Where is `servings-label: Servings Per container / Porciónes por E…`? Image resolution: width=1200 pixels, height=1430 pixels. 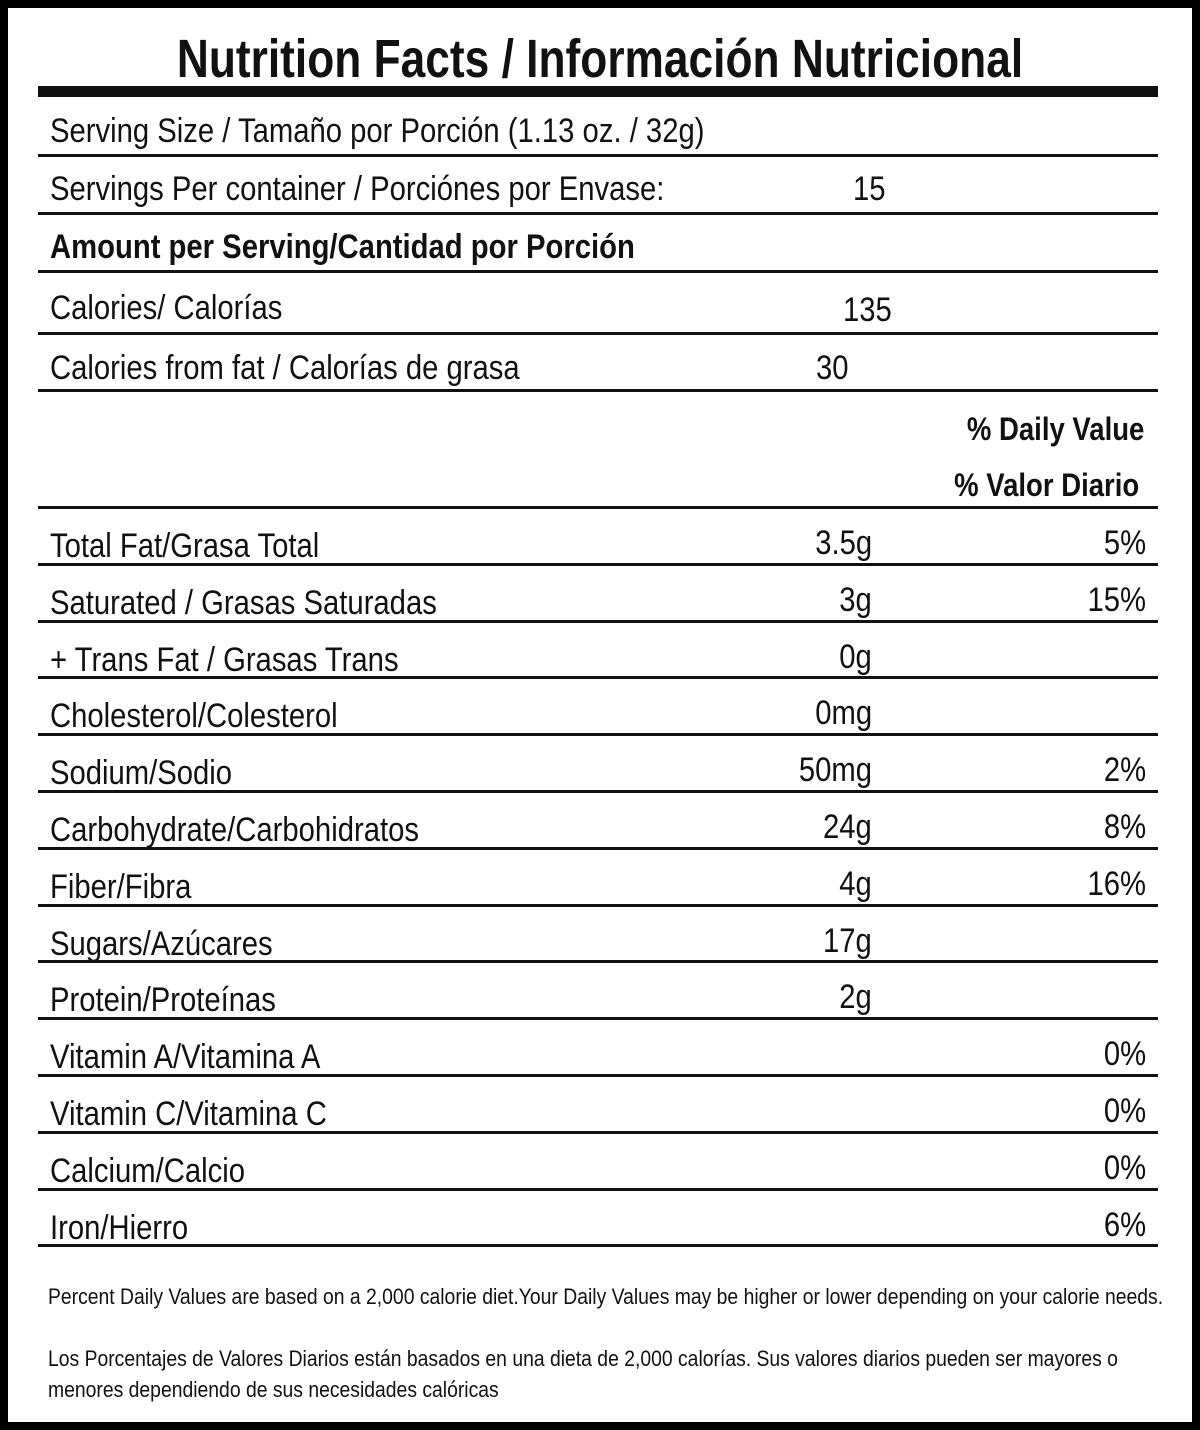 servings-label: Servings Per container / Porciónes por E… is located at coordinates (357, 189).